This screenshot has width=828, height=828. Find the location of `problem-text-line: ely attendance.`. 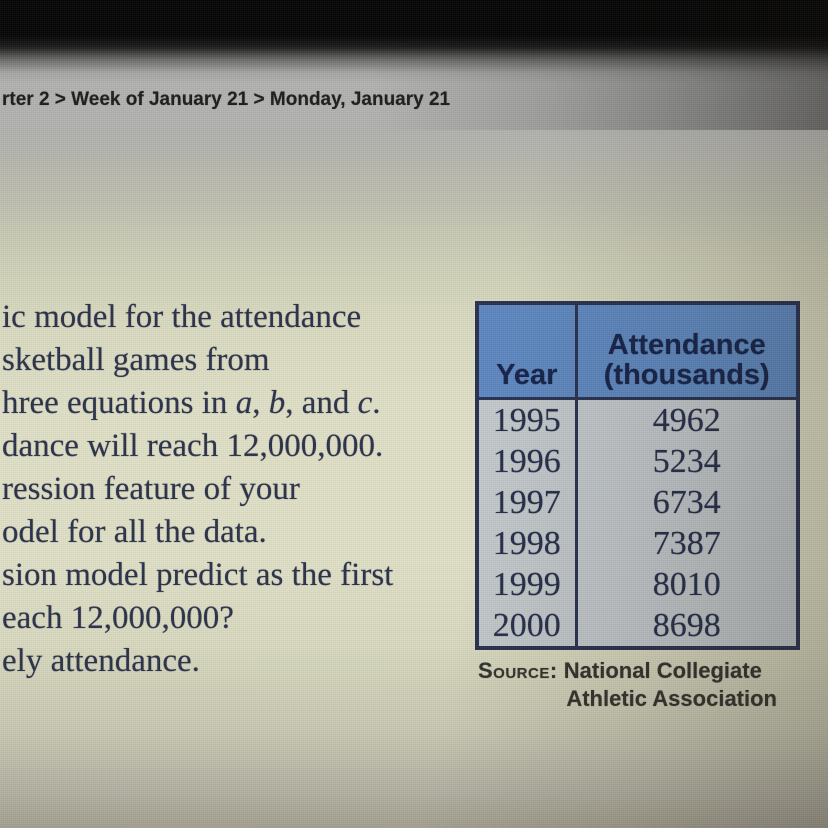

problem-text-line: ely attendance. is located at coordinates (197, 661).